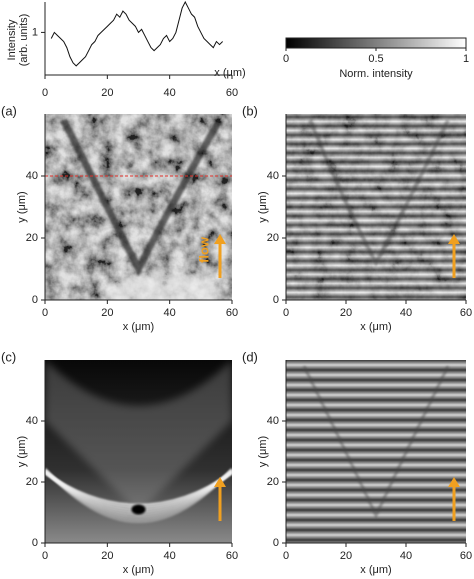 The width and height of the screenshot is (474, 579). What do you see at coordinates (9, 110) in the screenshot?
I see `panel-label: (a)` at bounding box center [9, 110].